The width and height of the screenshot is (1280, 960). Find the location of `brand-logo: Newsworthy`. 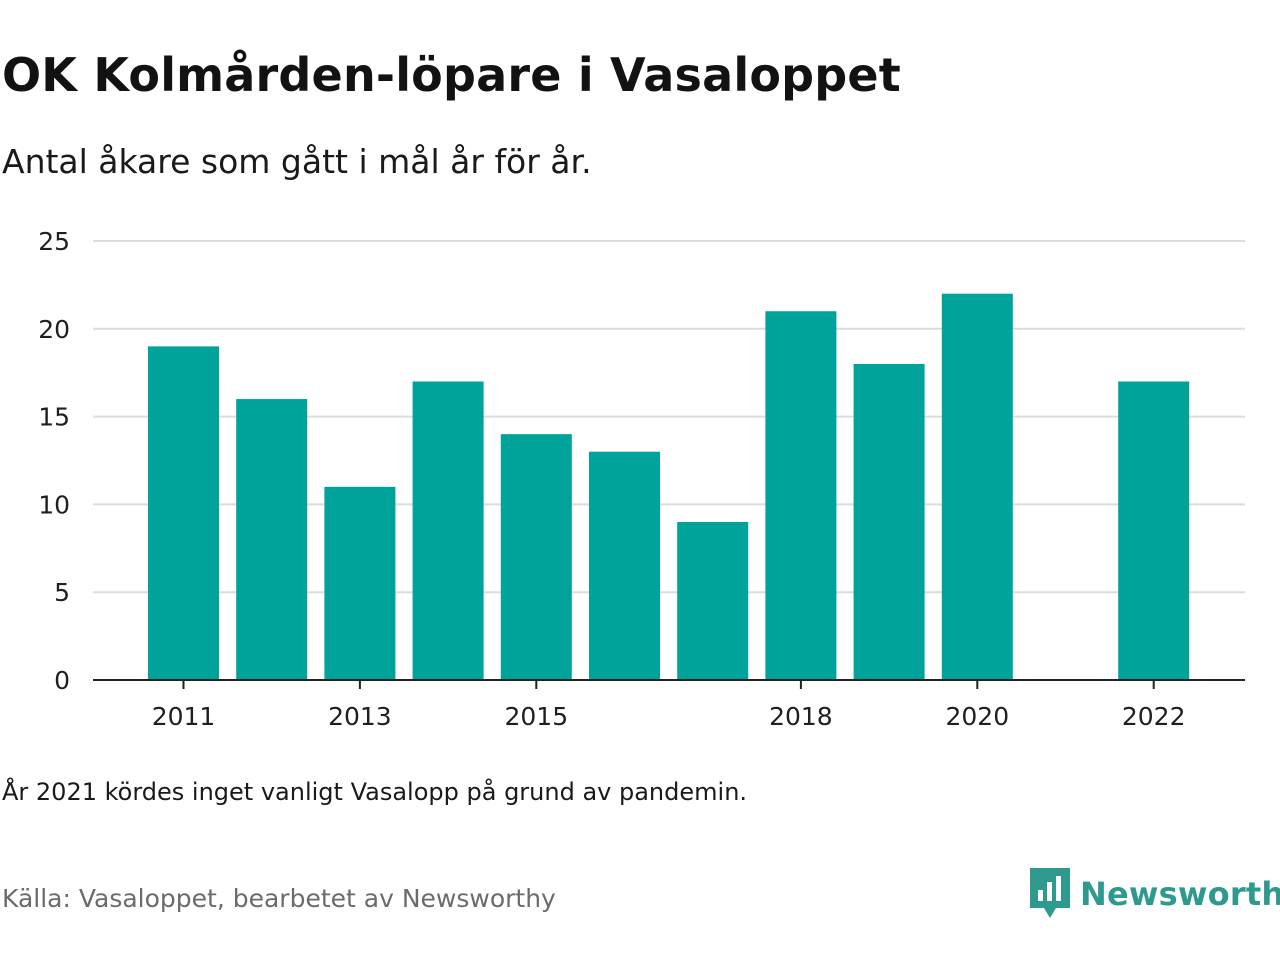

brand-logo: Newsworthy is located at coordinates (1155, 894).